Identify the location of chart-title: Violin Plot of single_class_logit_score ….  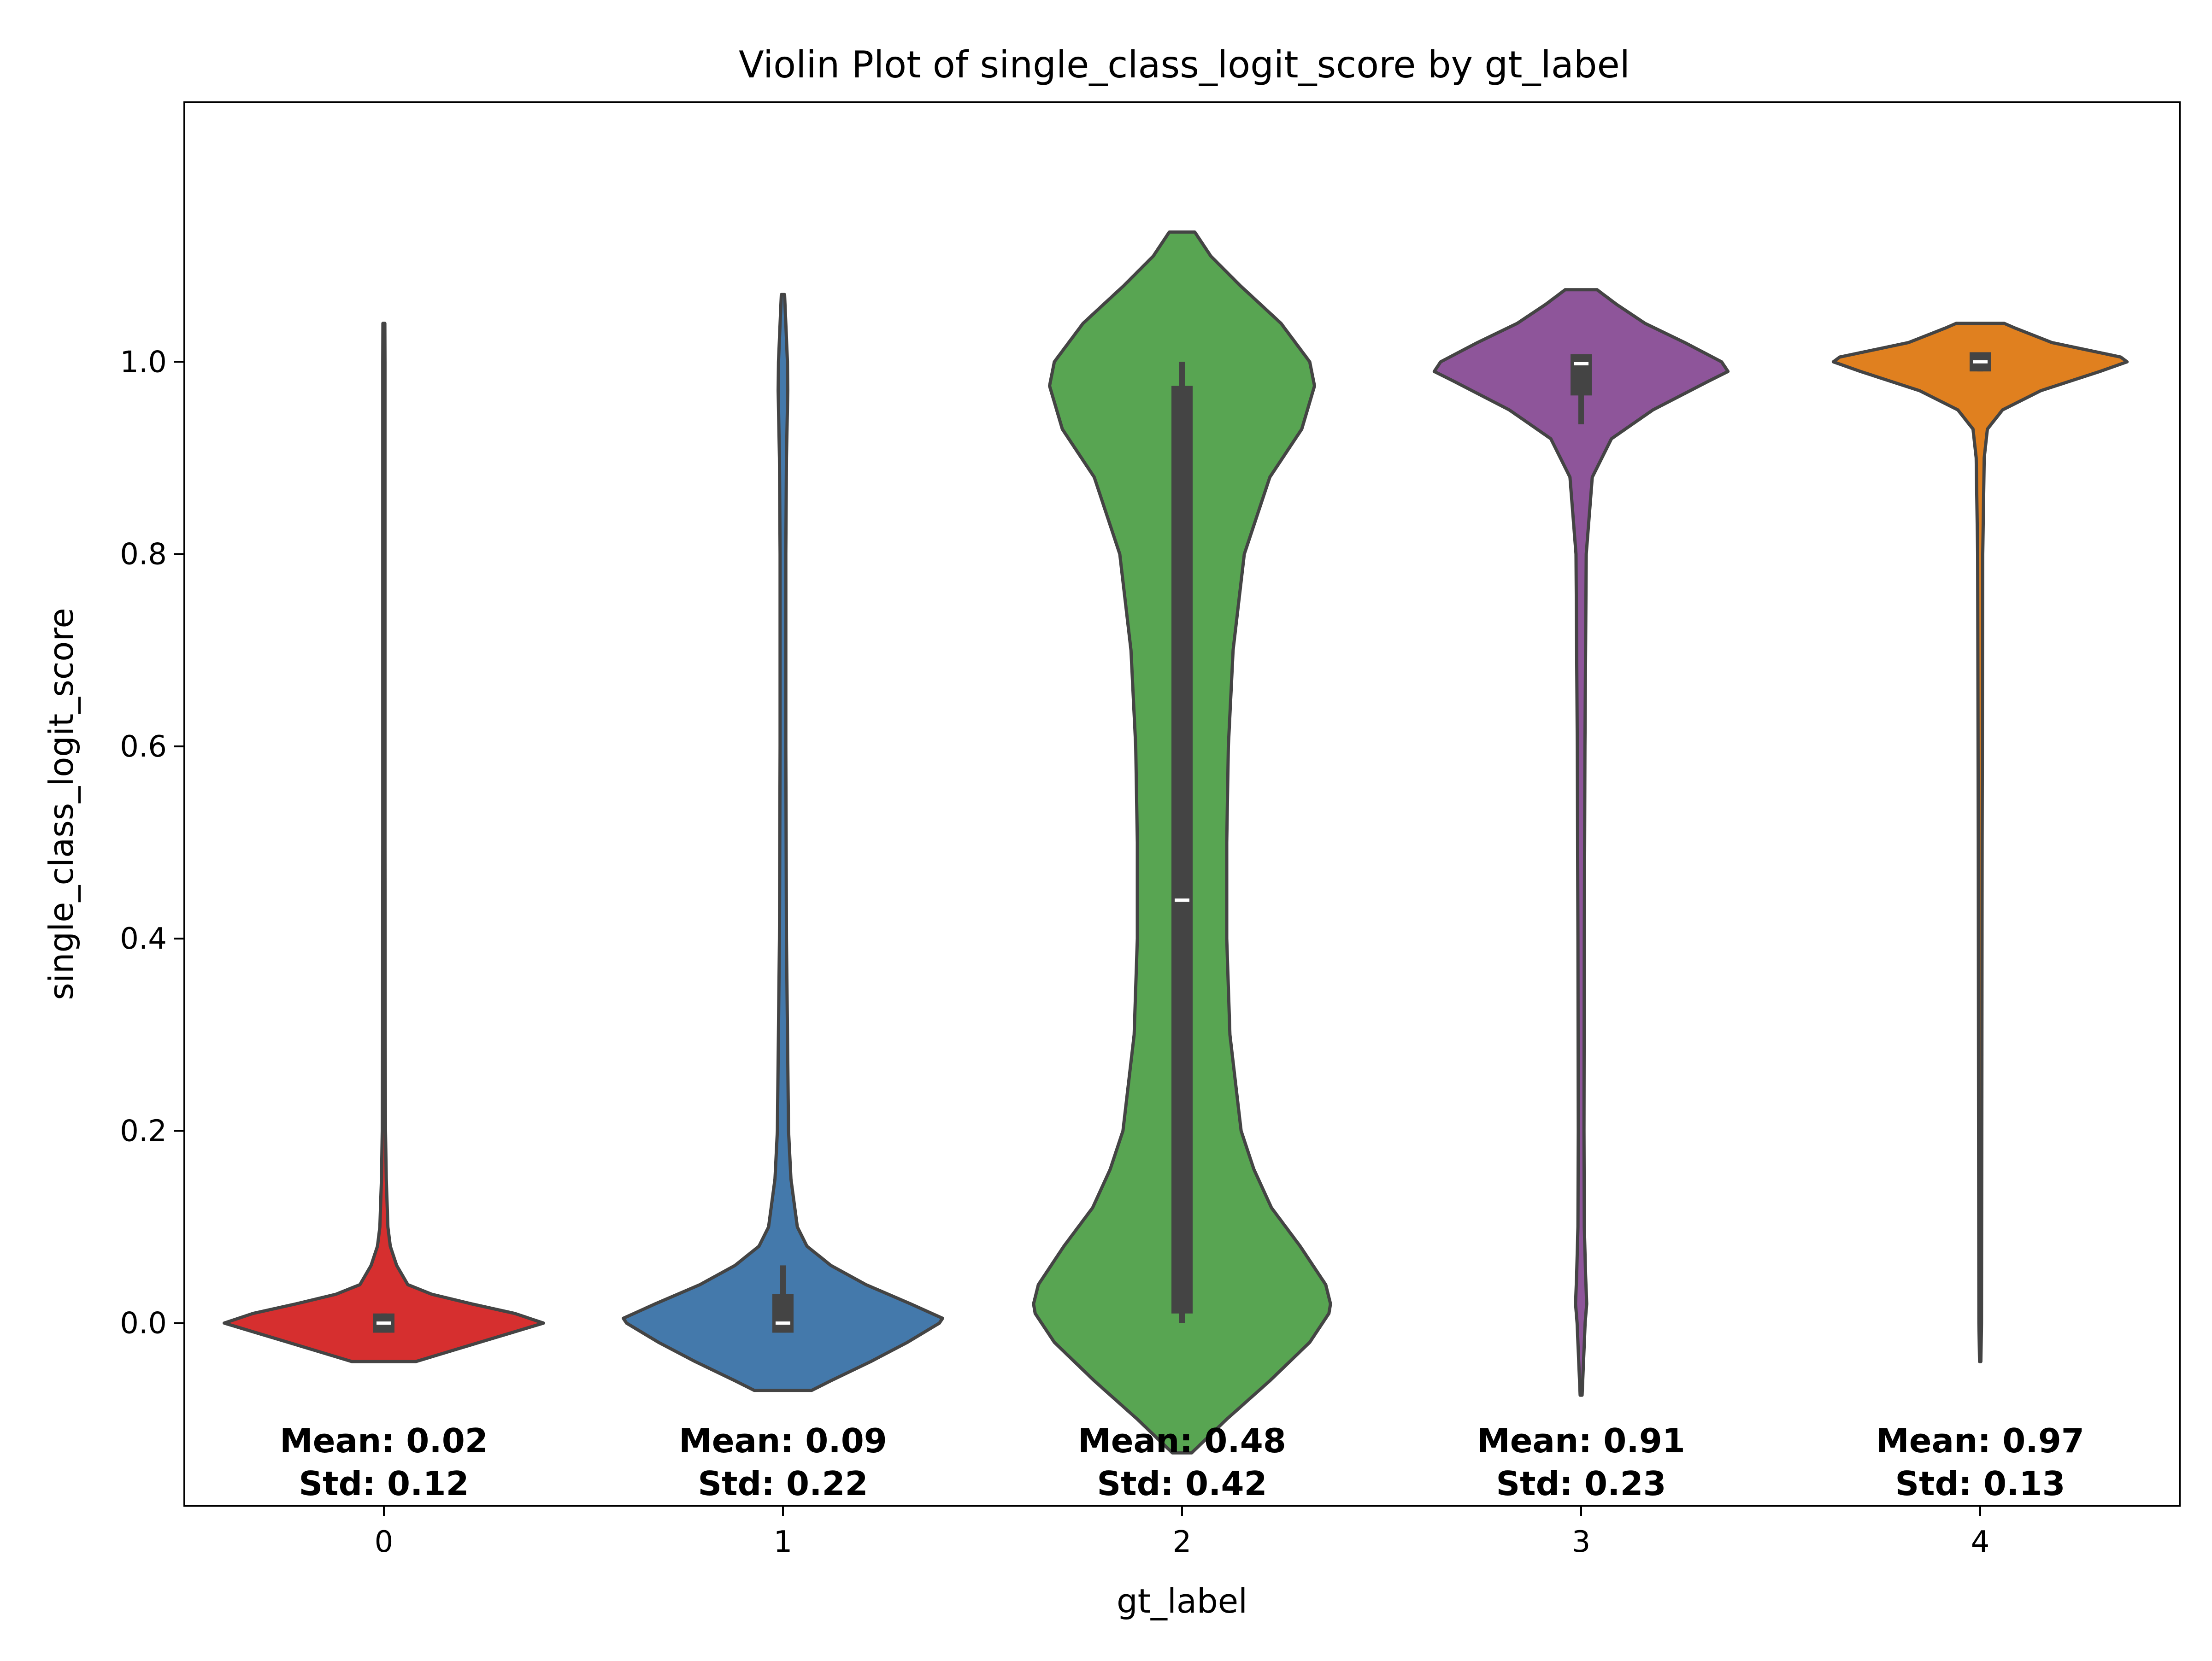
(1184, 64).